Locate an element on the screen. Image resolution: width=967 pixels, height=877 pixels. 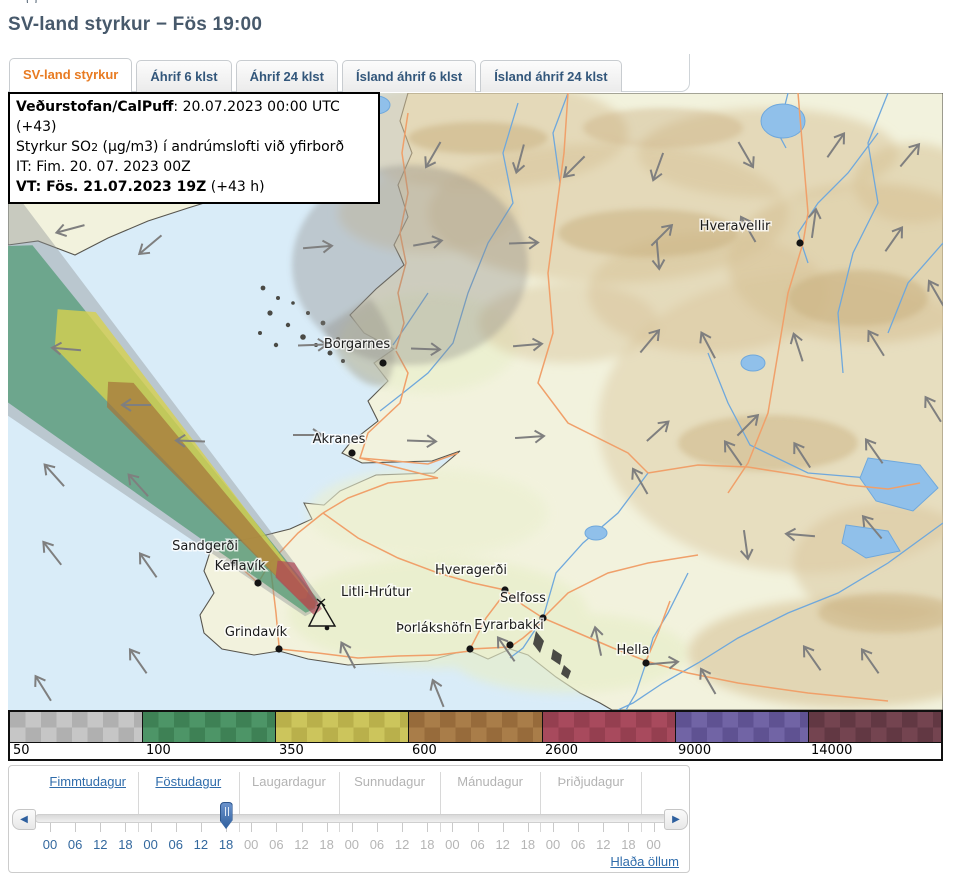
day-label-4: Sunnudagur is located at coordinates (389, 781).